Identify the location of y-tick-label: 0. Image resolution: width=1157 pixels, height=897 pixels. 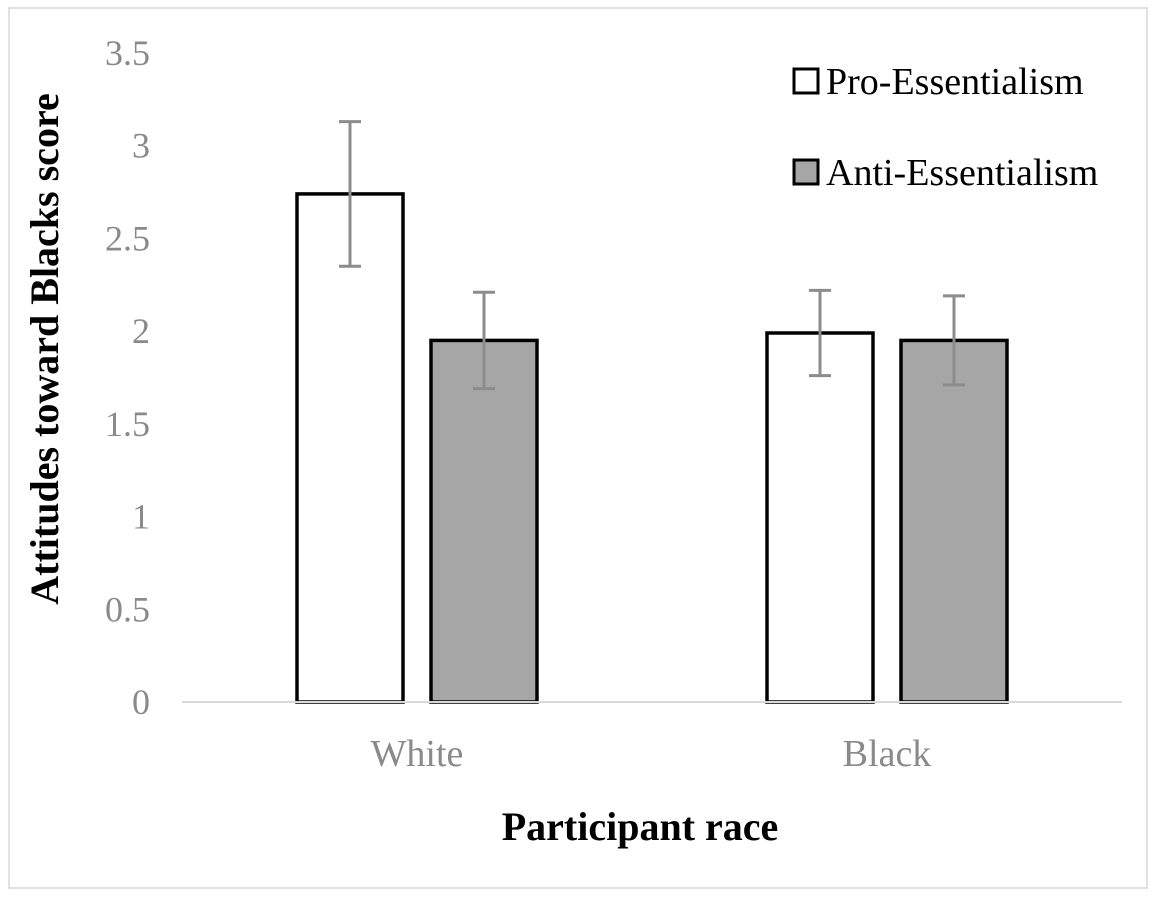
(141, 702).